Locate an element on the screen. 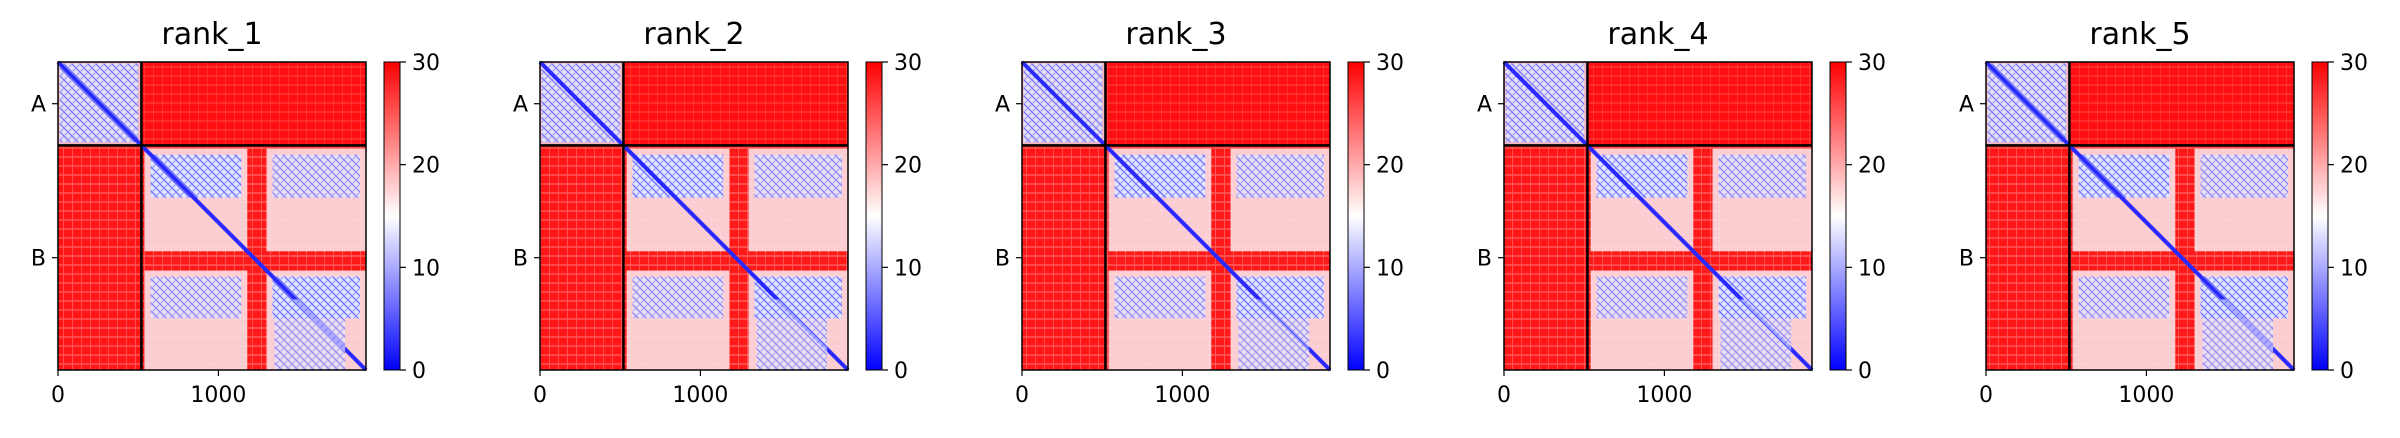 The height and width of the screenshot is (438, 2400). panel-title: rank_4 is located at coordinates (1657, 34).